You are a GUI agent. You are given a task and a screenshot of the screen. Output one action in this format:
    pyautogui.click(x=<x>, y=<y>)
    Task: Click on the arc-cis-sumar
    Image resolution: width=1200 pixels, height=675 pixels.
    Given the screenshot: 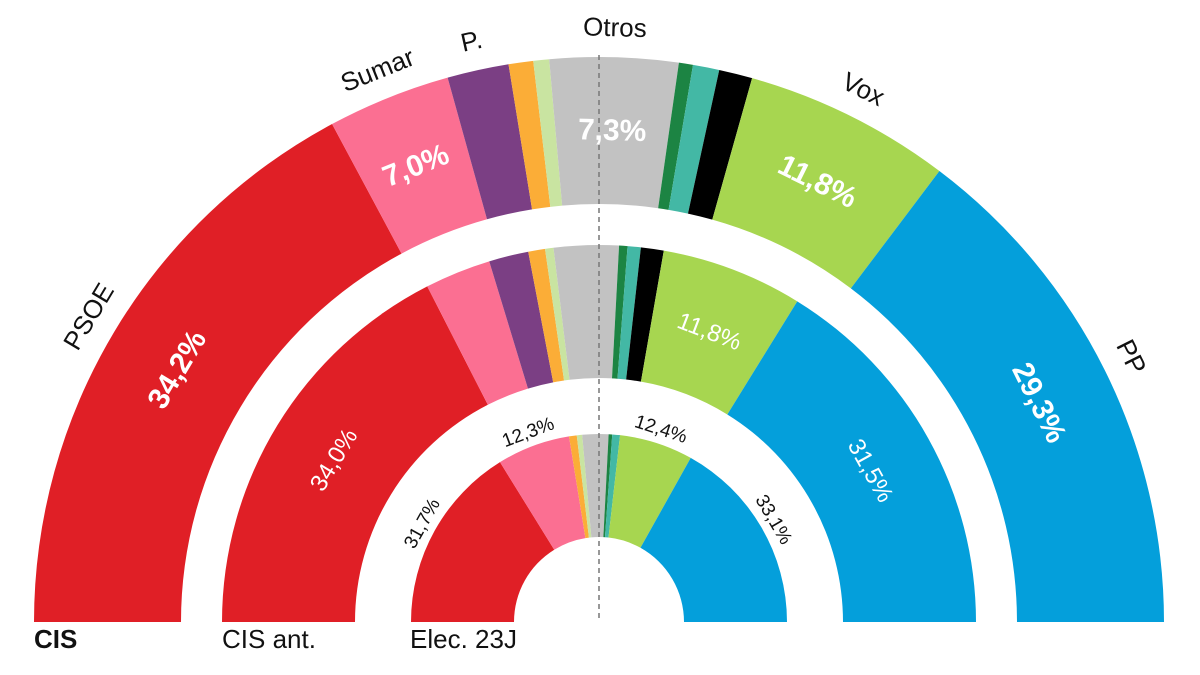 What is the action you would take?
    pyautogui.click(x=409, y=165)
    